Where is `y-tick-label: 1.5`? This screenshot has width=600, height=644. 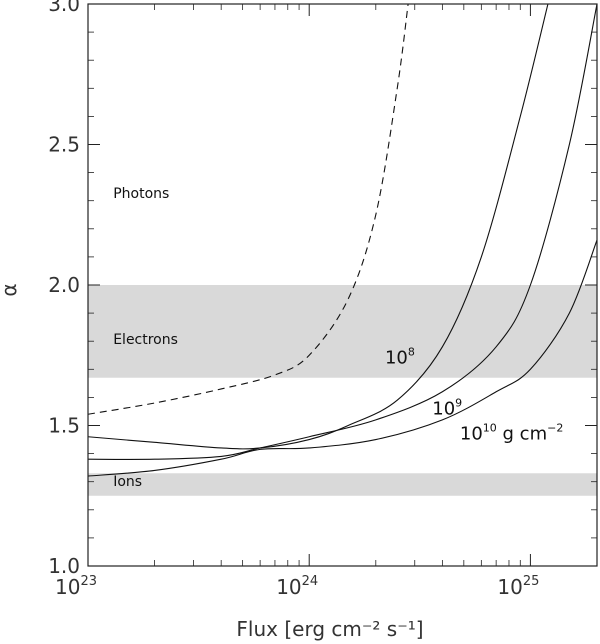 y-tick-label: 1.5 is located at coordinates (64, 426).